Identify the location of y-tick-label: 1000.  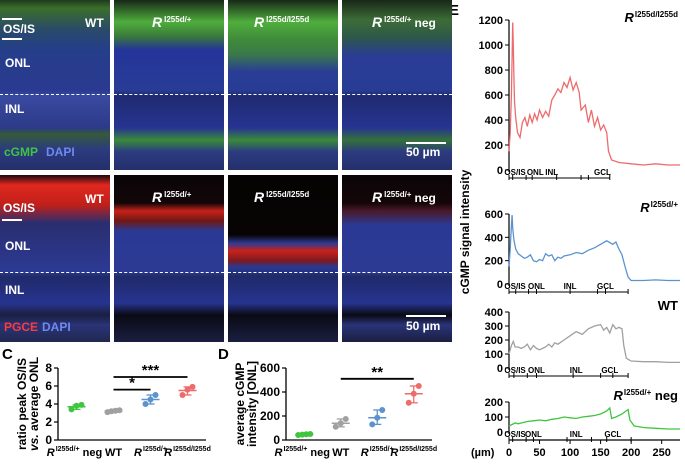
(491, 46).